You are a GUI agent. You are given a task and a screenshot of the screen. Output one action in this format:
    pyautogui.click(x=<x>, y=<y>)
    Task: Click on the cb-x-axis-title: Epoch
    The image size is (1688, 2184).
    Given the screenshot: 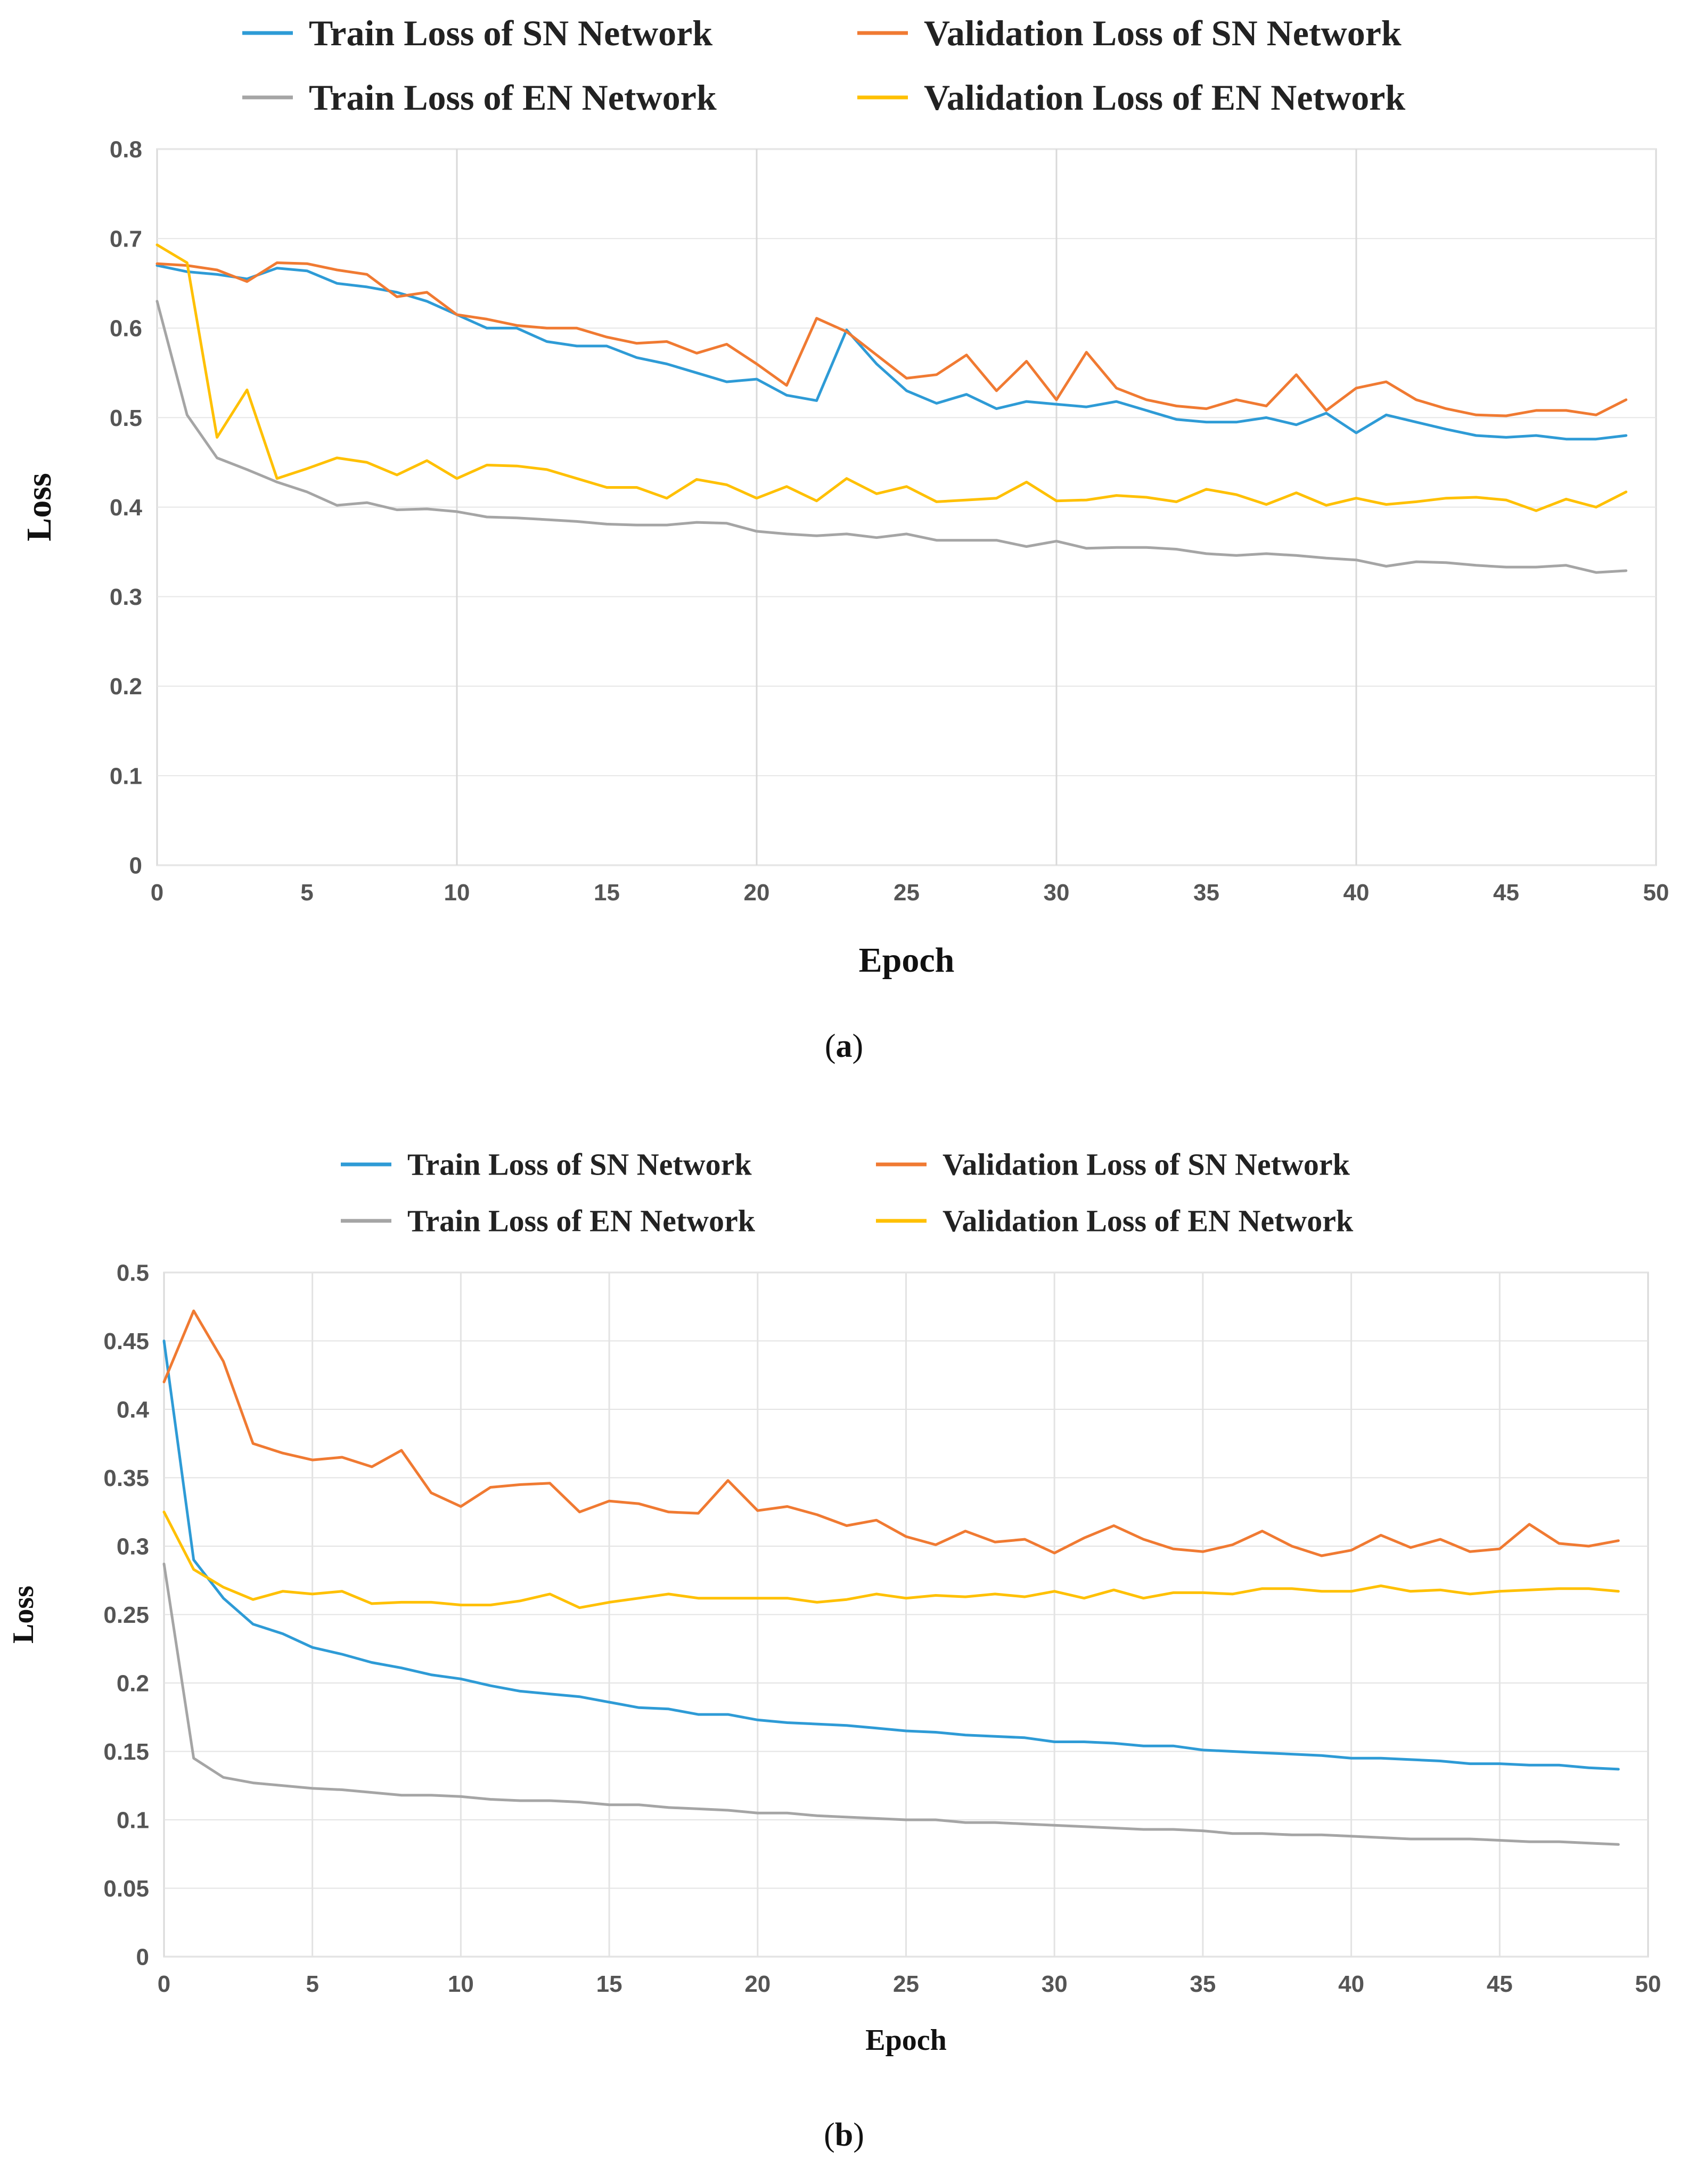 What is the action you would take?
    pyautogui.click(x=906, y=2040)
    